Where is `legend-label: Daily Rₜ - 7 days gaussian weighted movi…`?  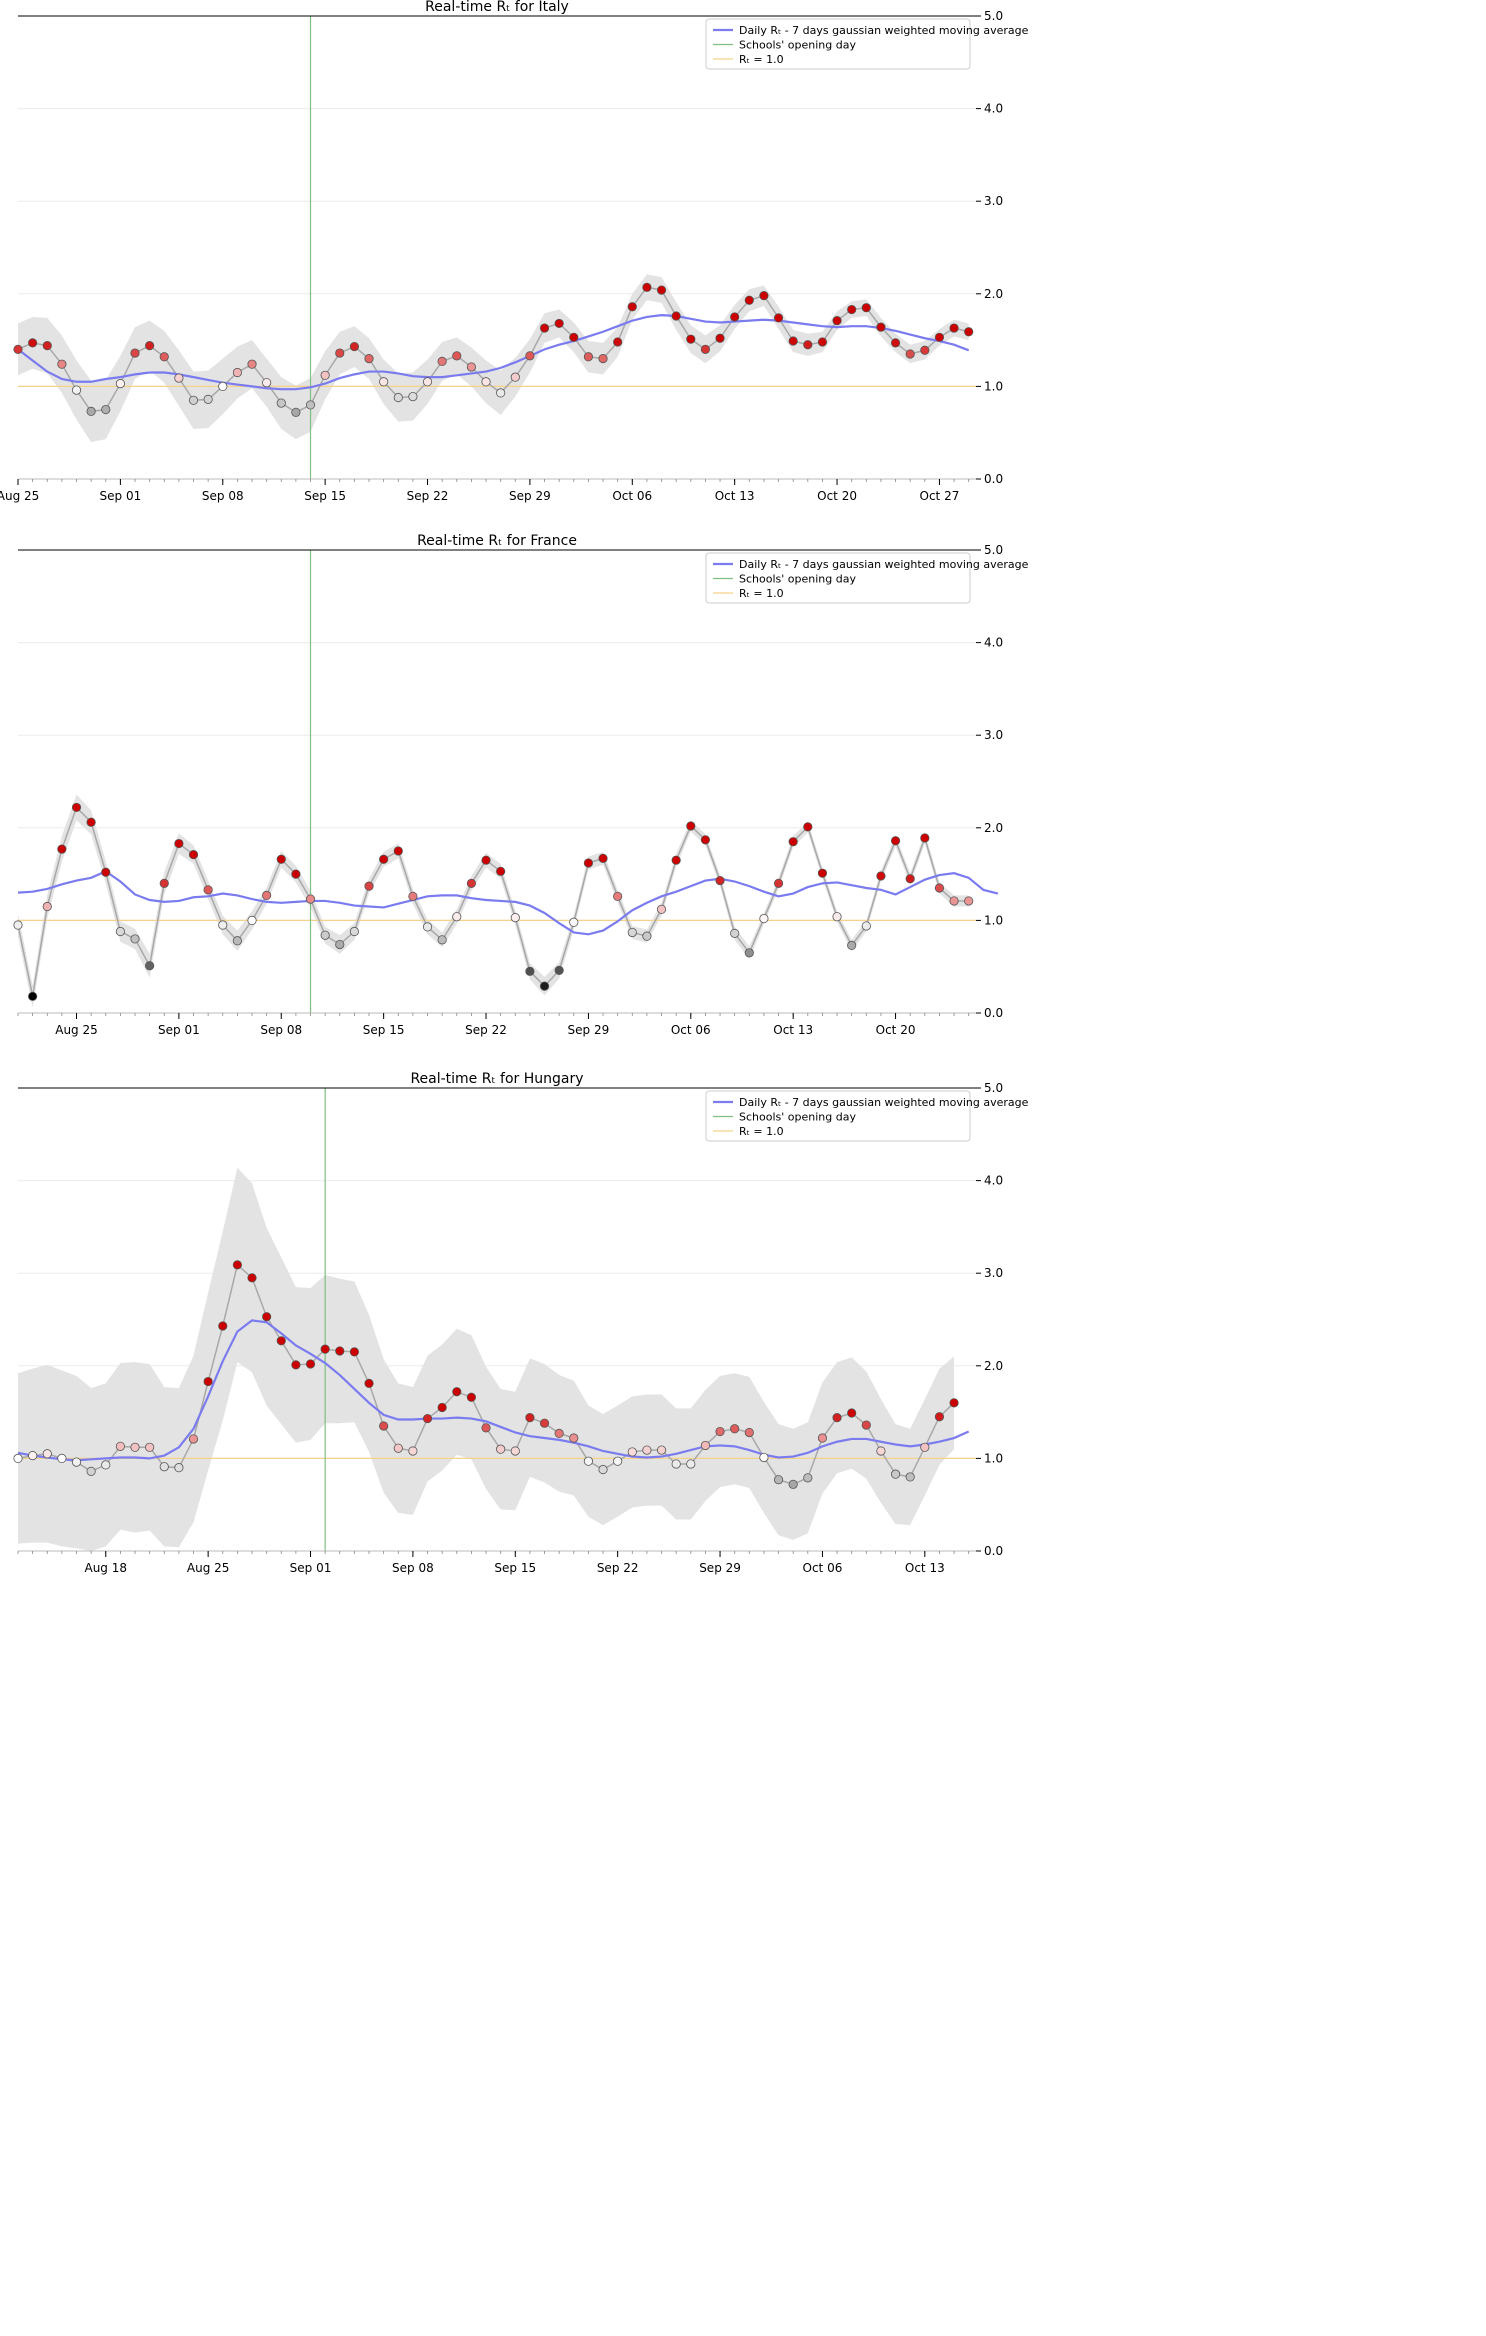
legend-label: Daily Rₜ - 7 days gaussian weighted movi… is located at coordinates (884, 1102).